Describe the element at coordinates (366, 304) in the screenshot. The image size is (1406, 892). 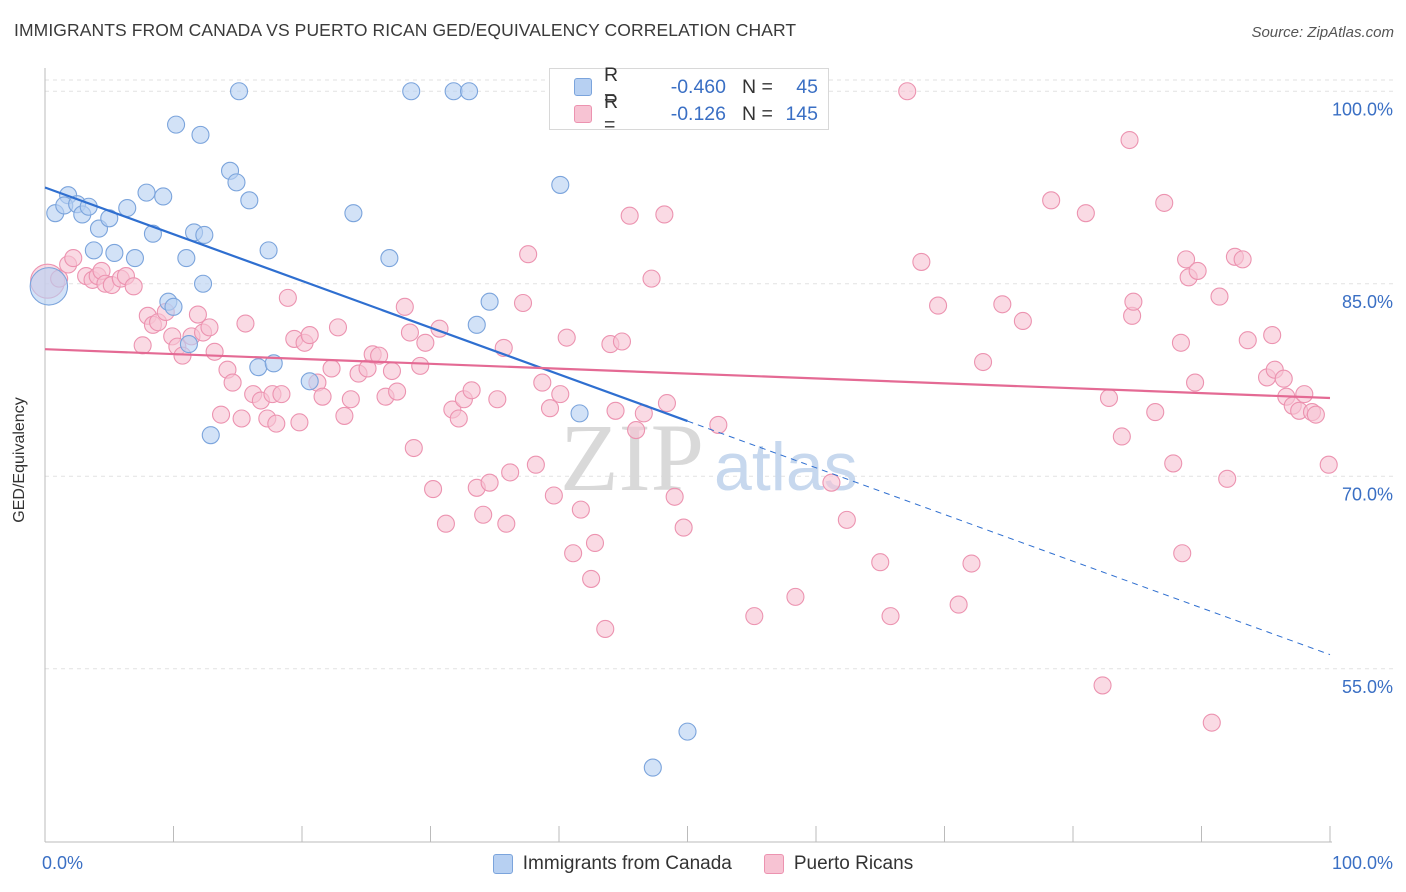
I see `canada-trend-line` at that location.